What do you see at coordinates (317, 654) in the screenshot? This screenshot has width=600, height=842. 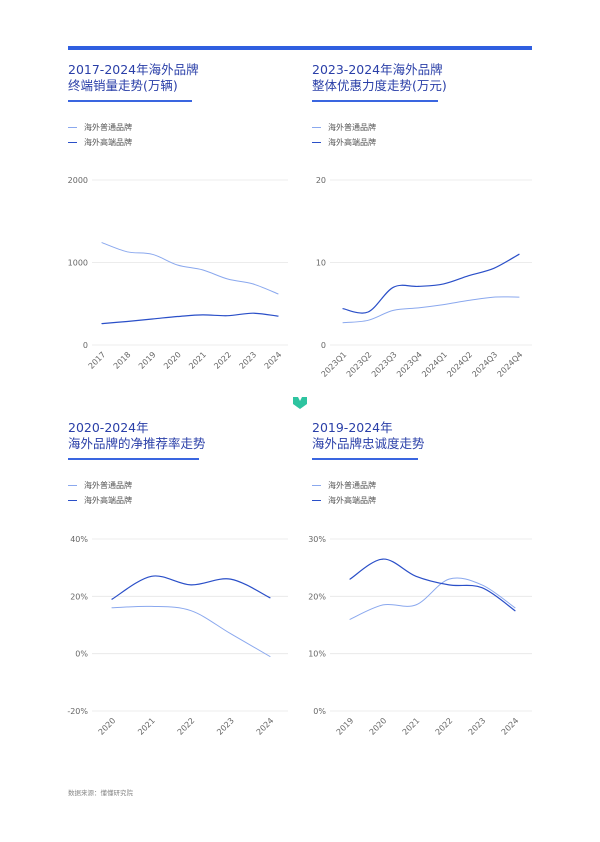 I see `y-tick-label: 10%` at bounding box center [317, 654].